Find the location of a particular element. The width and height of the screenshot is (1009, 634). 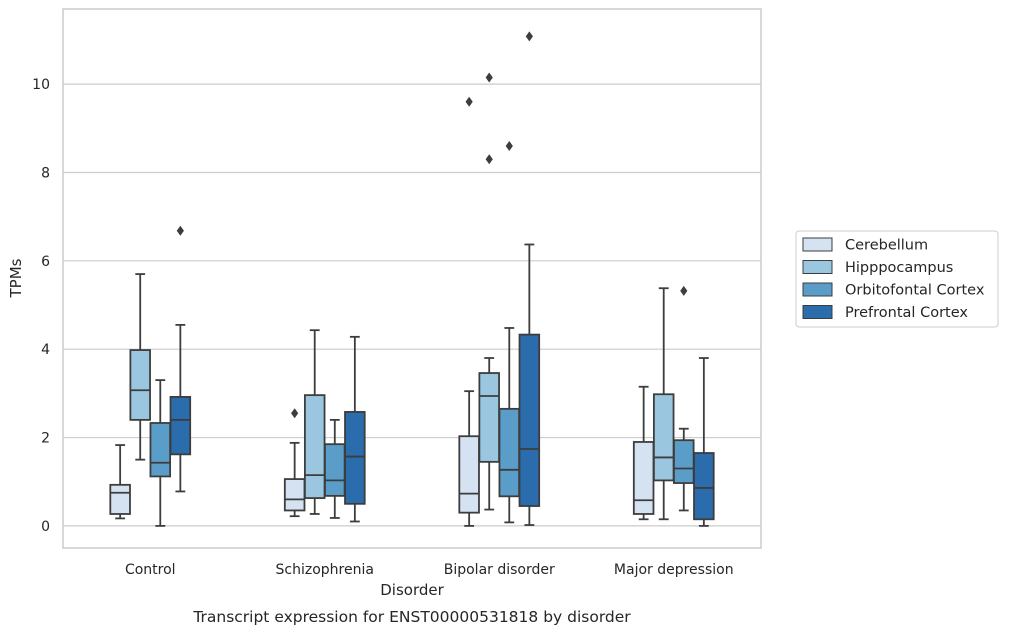

y-tick-label: 6 is located at coordinates (45, 262).